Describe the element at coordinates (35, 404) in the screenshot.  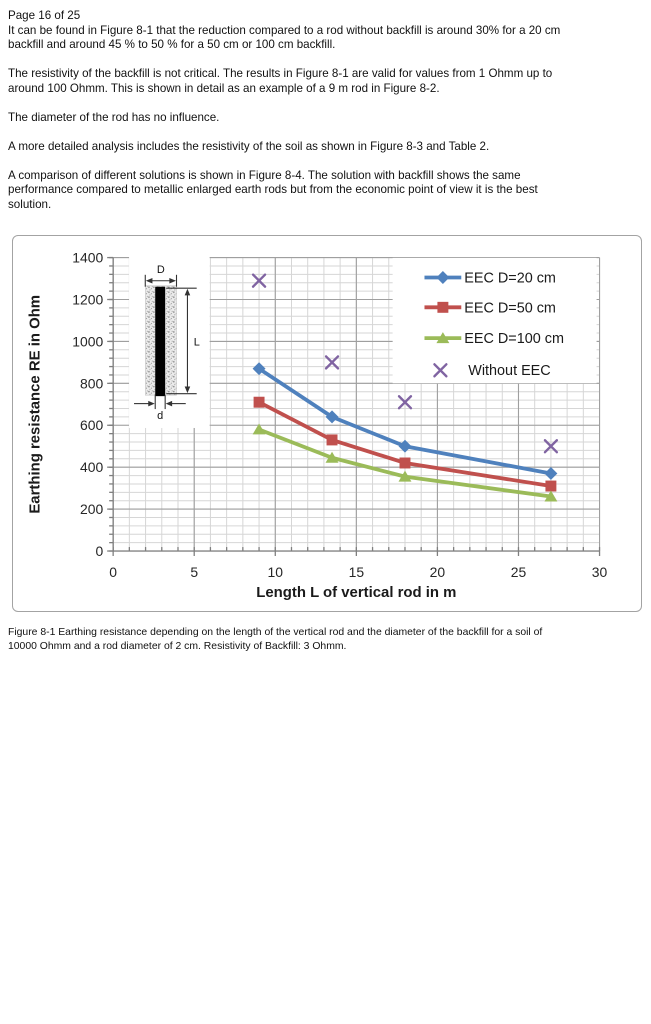
I see `y-axis-title: Earthing resistance RE in Ohm` at that location.